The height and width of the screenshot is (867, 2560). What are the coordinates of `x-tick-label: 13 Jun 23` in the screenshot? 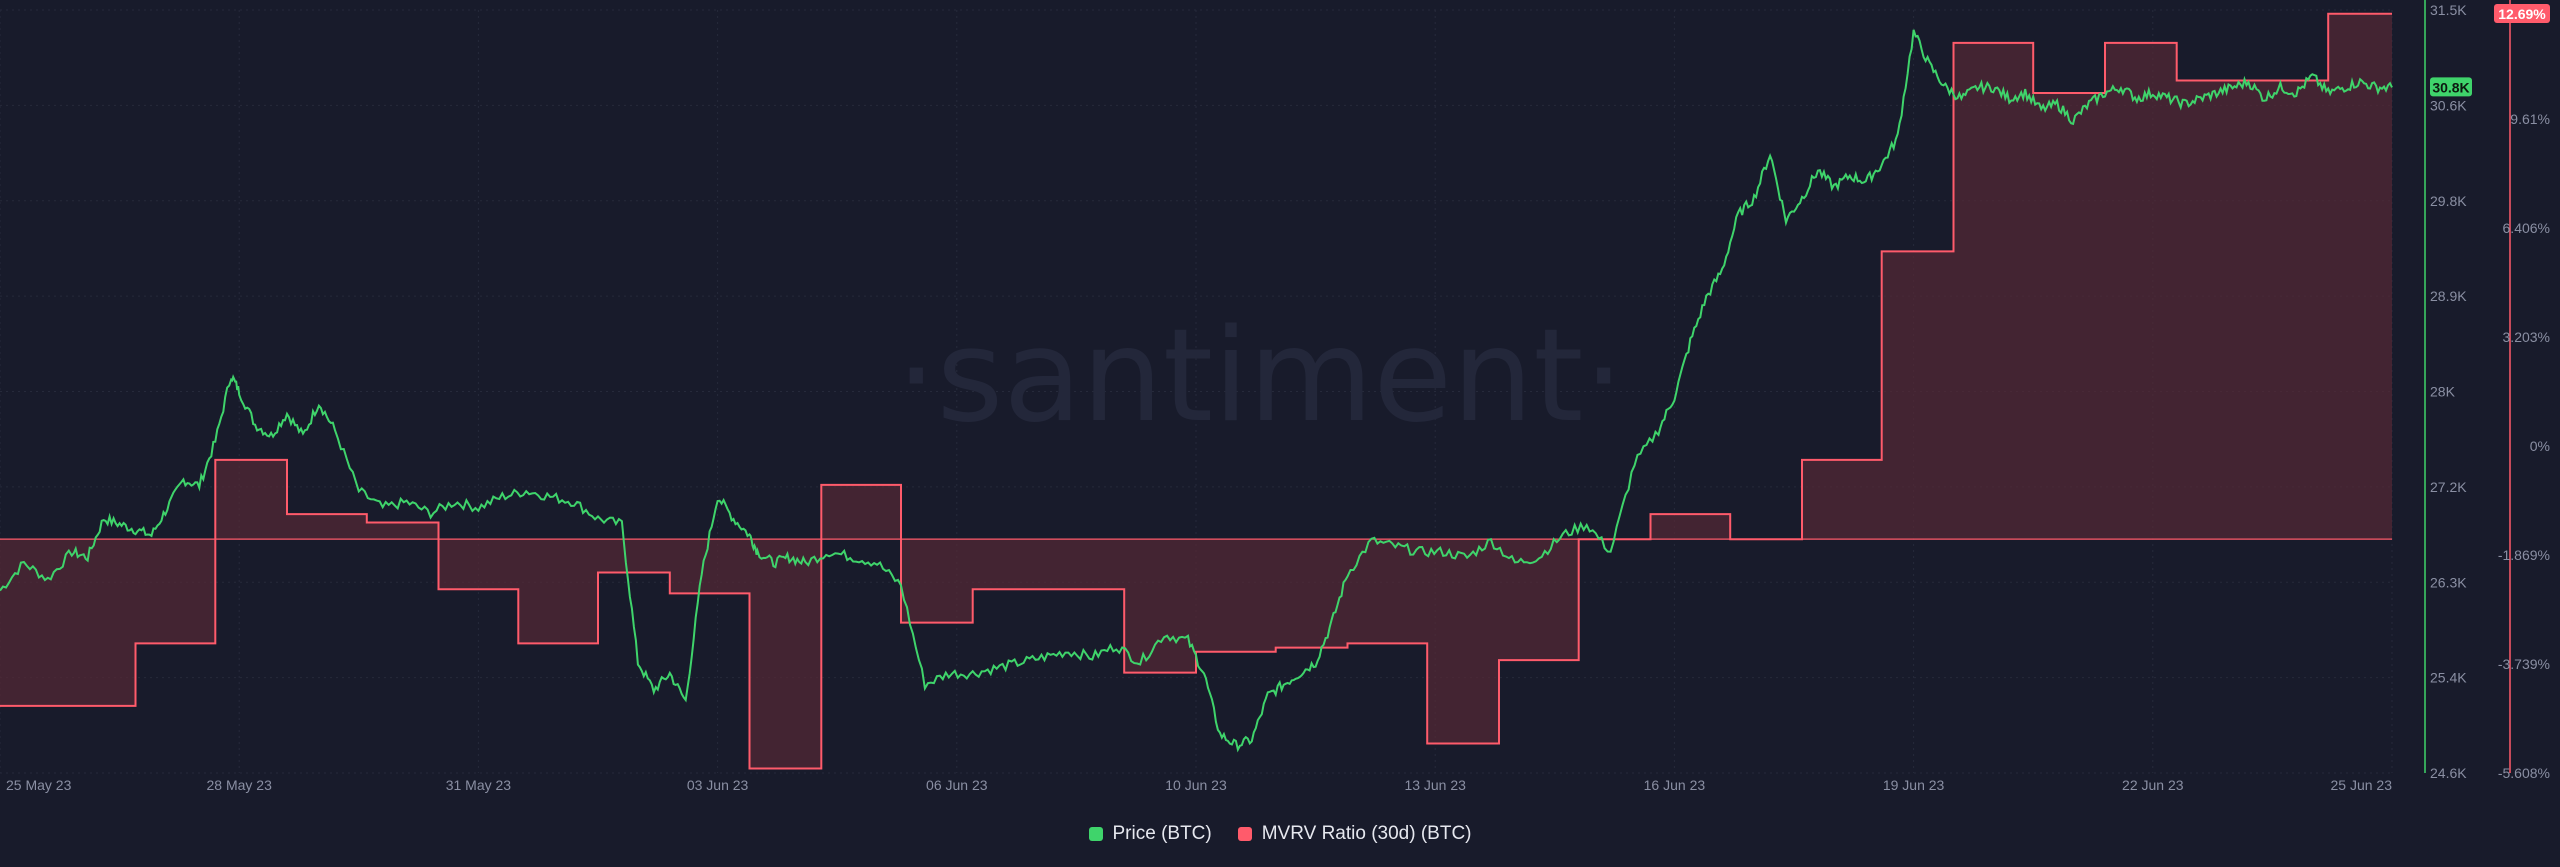 It's located at (1435, 785).